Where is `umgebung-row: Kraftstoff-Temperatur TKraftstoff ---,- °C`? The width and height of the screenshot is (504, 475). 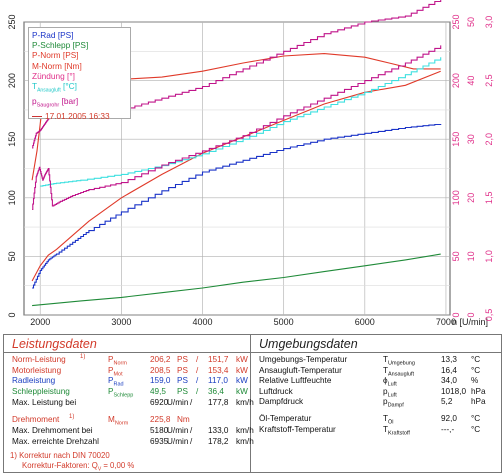 umgebung-row: Kraftstoff-Temperatur TKraftstoff ---,- °C is located at coordinates (379, 430).